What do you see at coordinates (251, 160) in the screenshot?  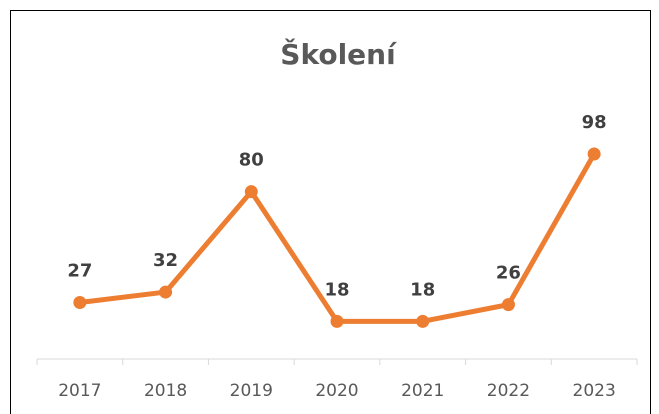 I see `data-label: 80` at bounding box center [251, 160].